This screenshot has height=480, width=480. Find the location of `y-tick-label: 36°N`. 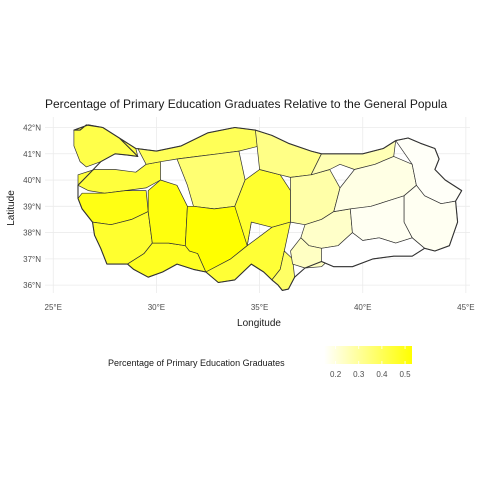

y-tick-label: 36°N is located at coordinates (32, 285).